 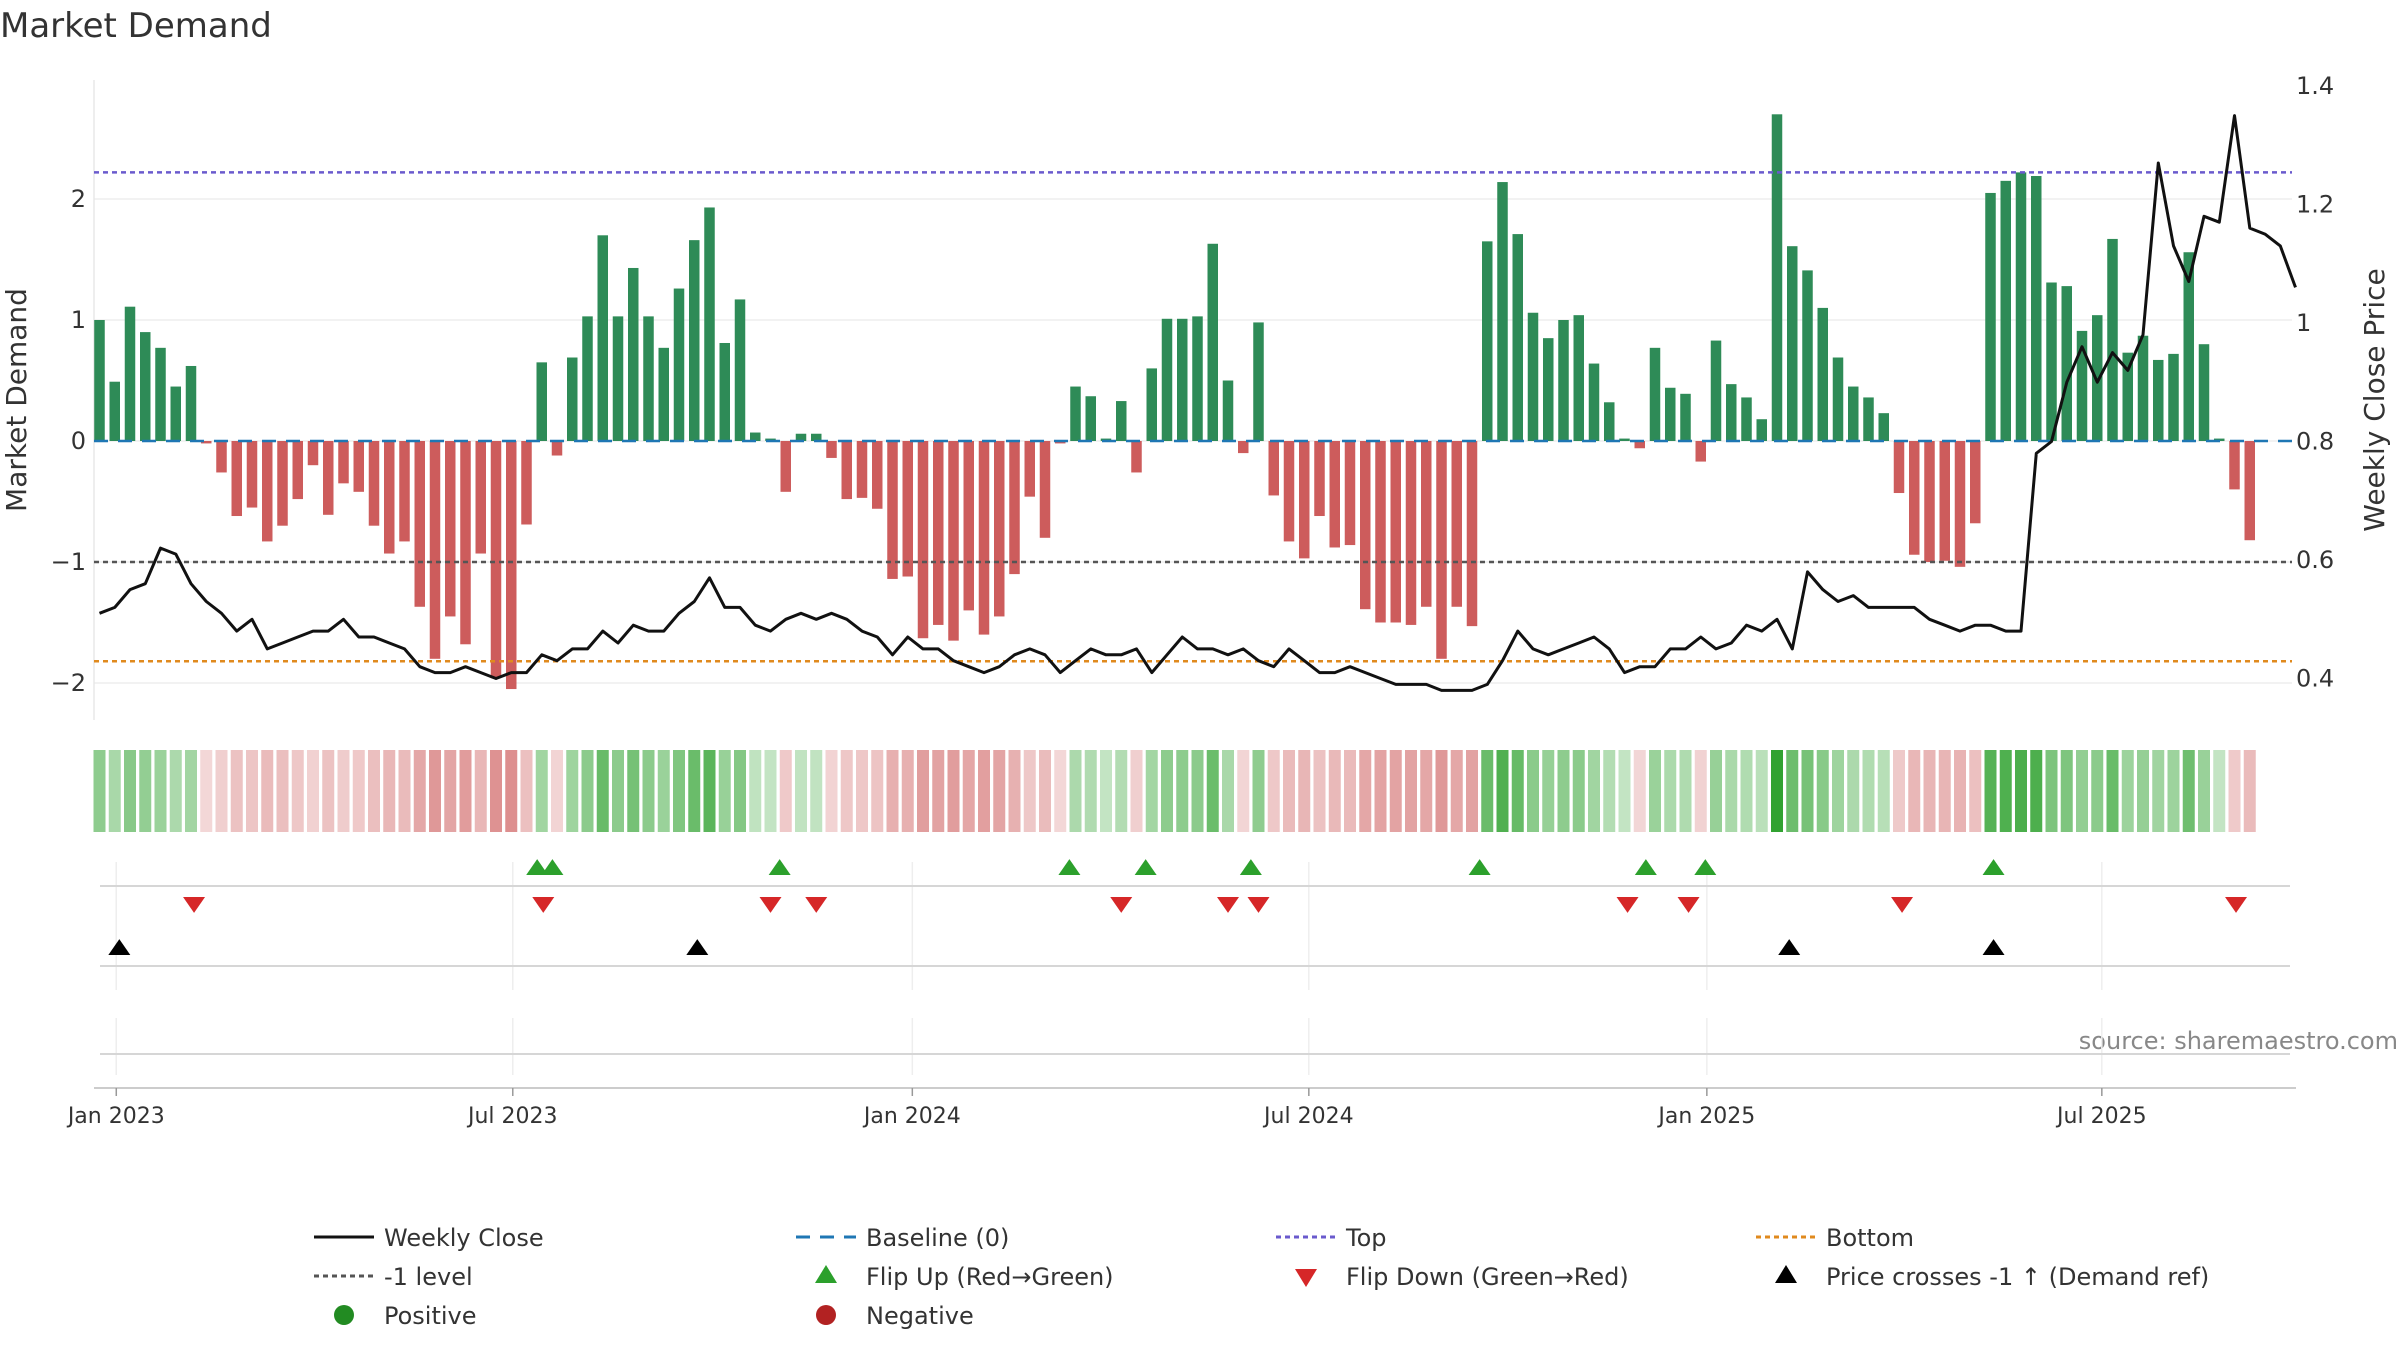 What do you see at coordinates (1487, 1277) in the screenshot?
I see `legend-flip-down-label: Flip Down (Green→Red)` at bounding box center [1487, 1277].